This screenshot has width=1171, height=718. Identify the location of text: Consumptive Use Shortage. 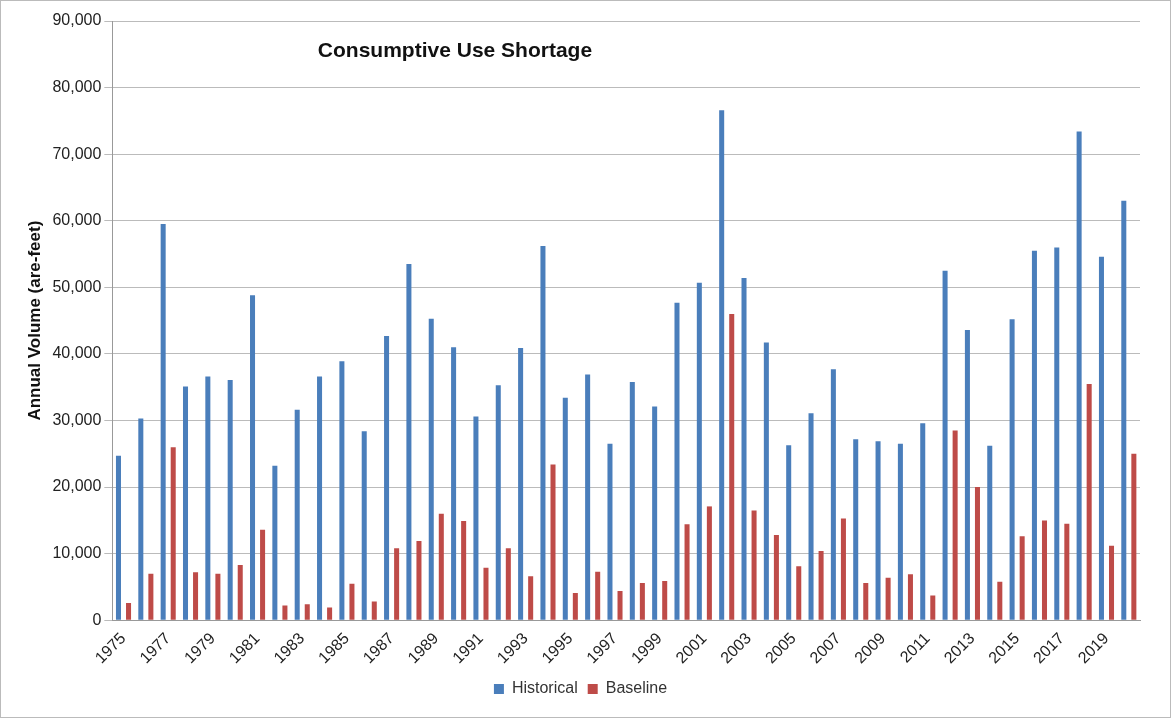
(455, 49).